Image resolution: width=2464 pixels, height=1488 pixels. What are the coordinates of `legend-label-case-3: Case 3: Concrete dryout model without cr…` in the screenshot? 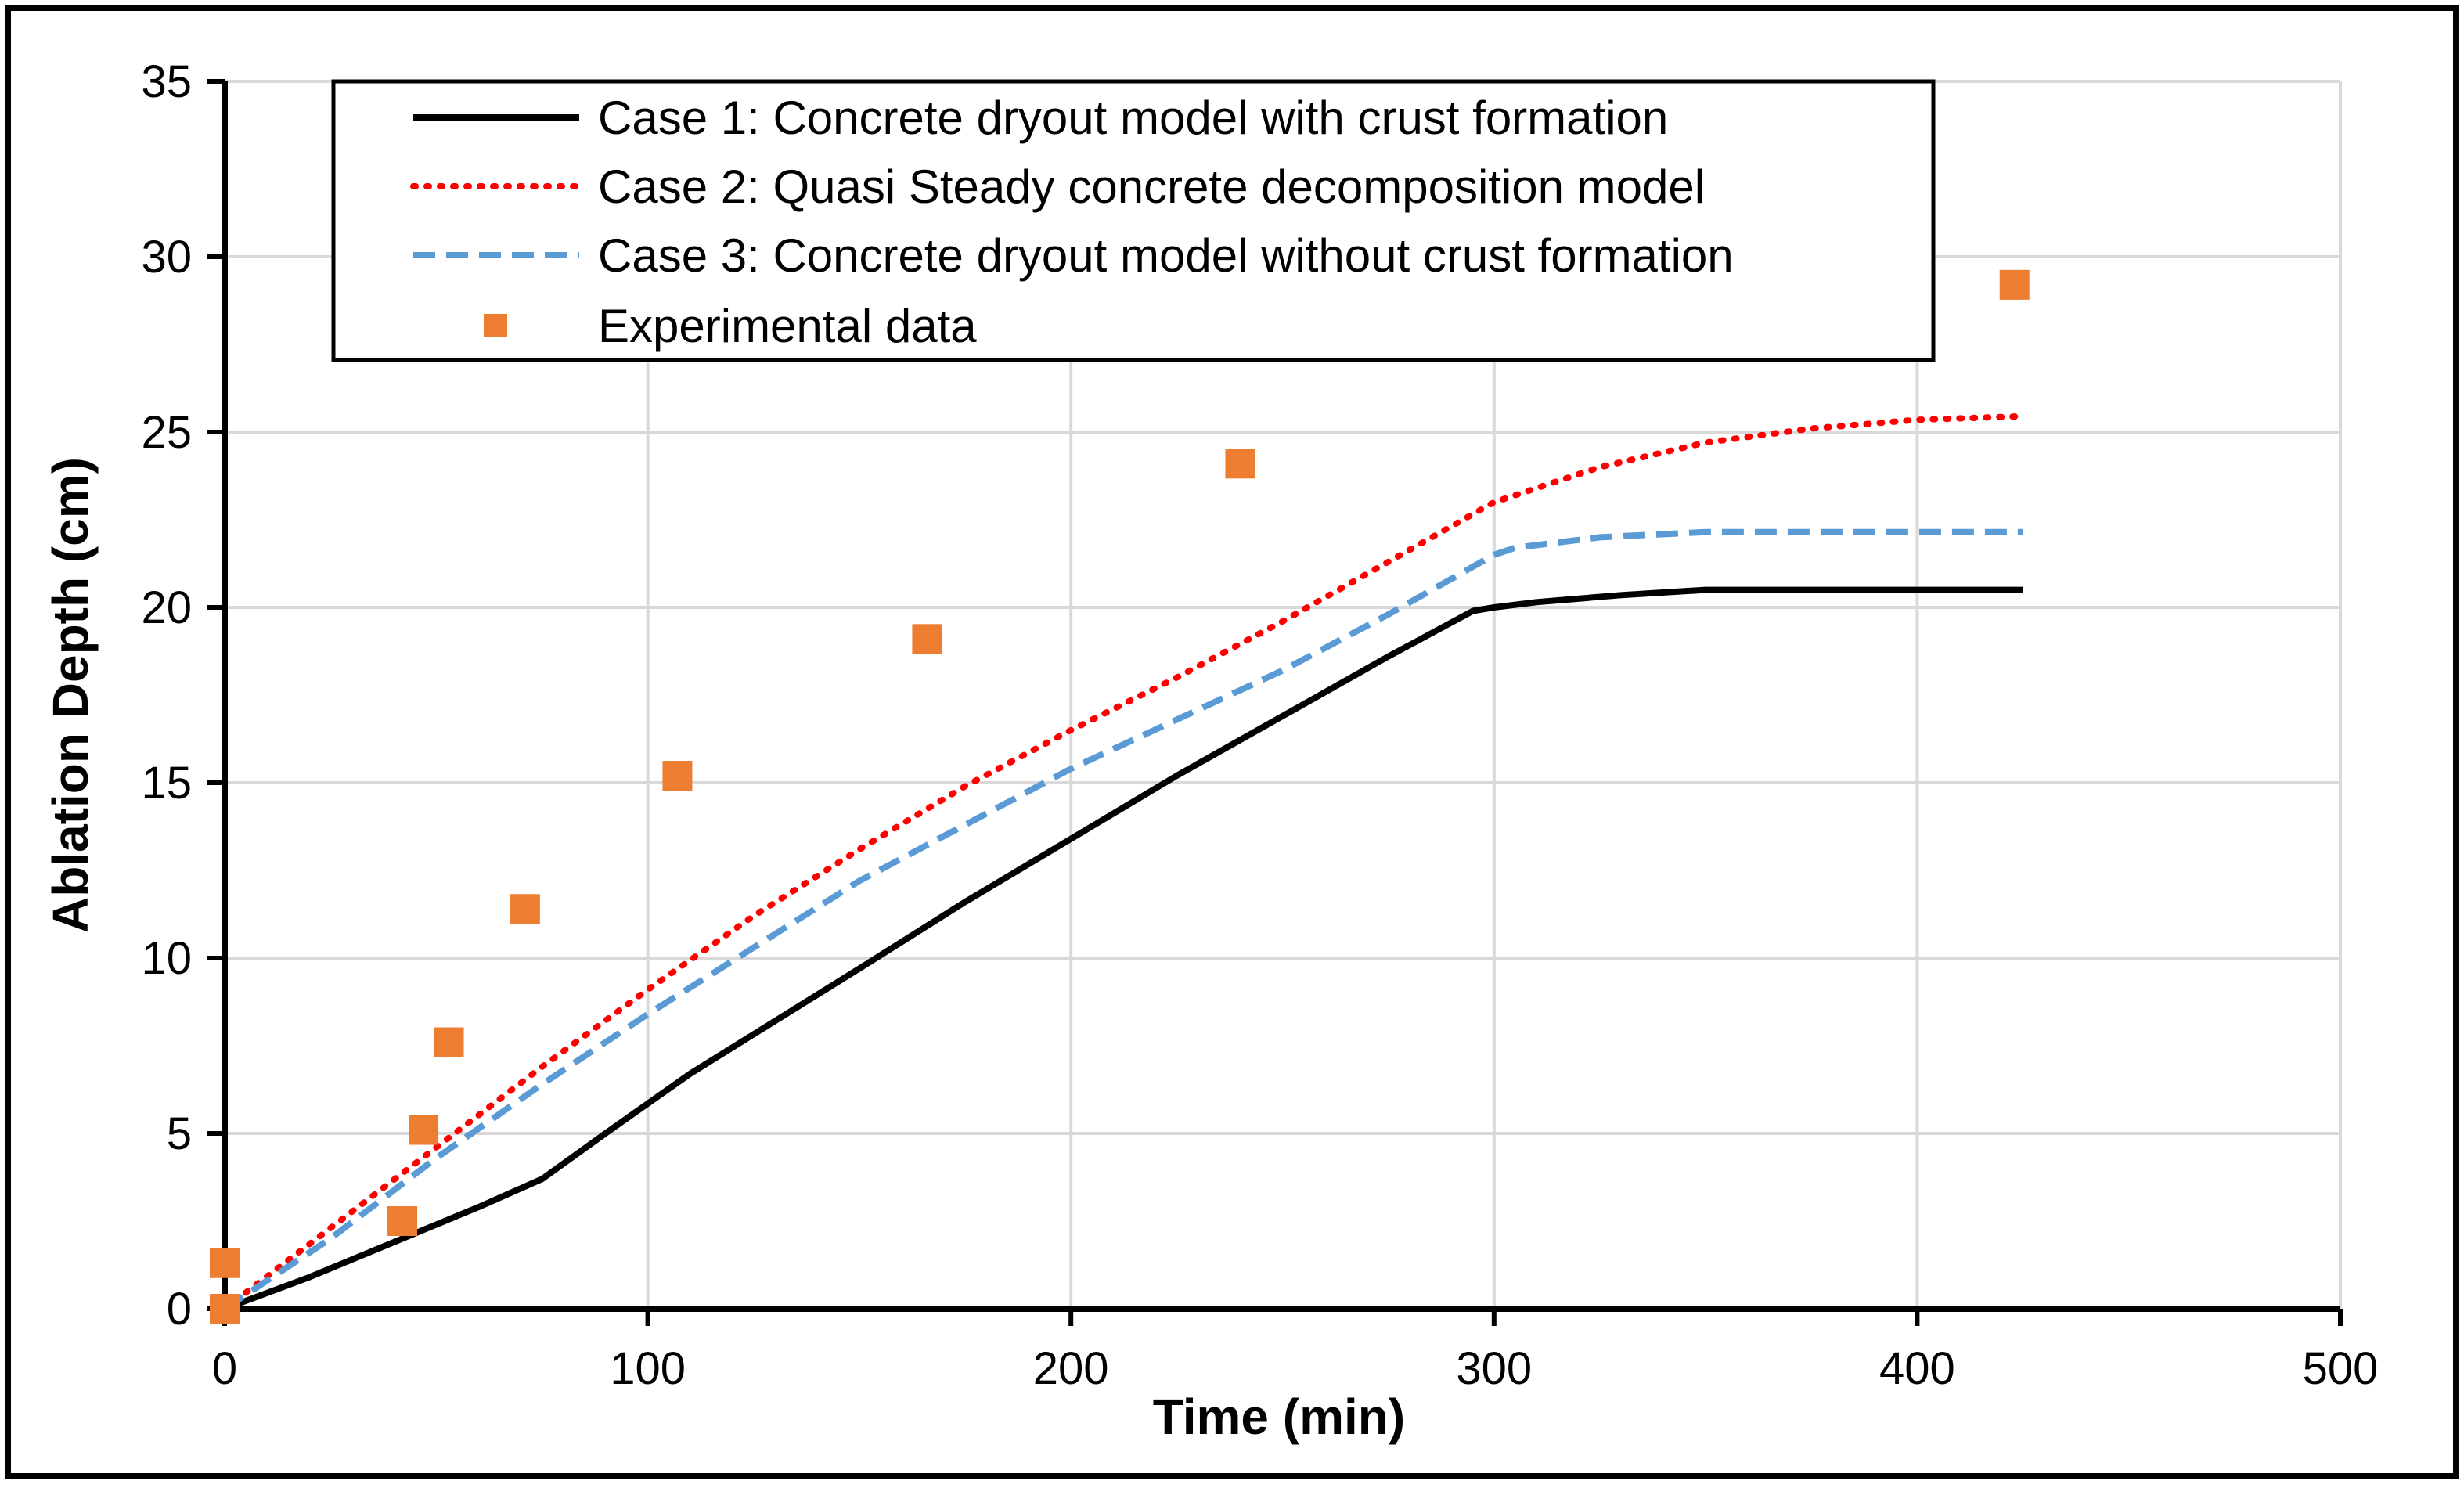 It's located at (1166, 255).